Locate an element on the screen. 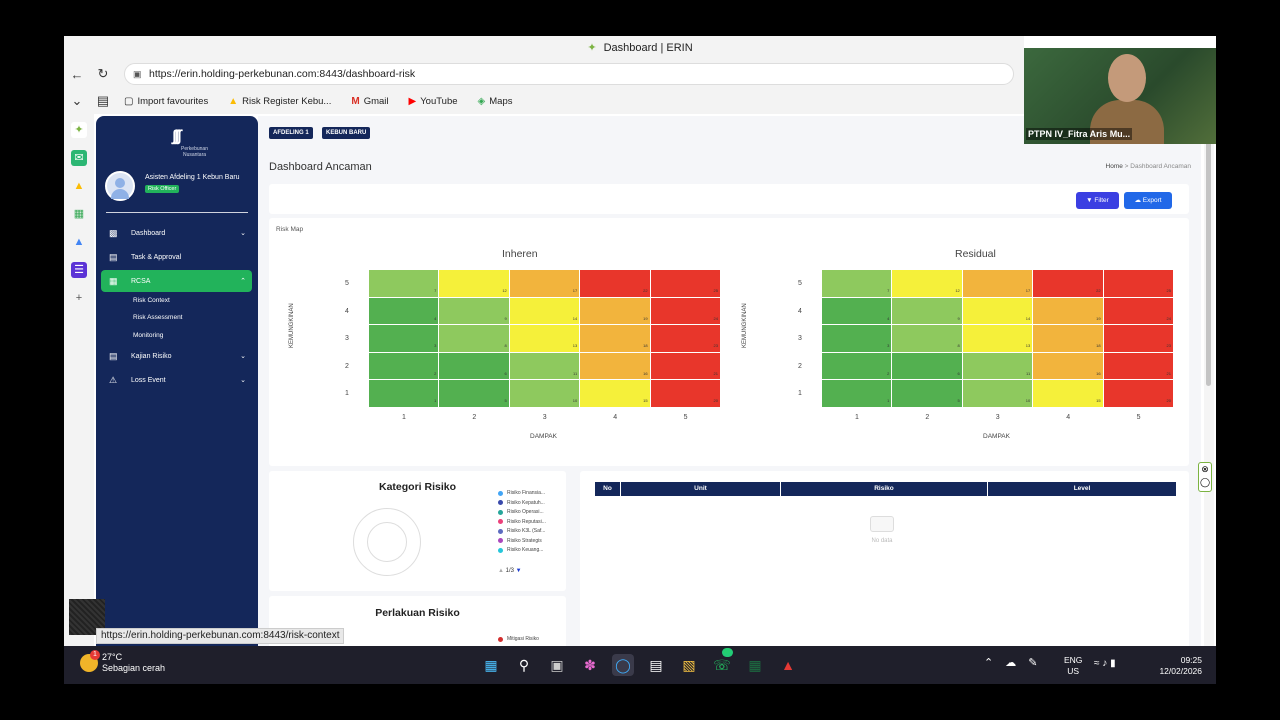  edge-browser-icon: ◯ is located at coordinates (623, 665).